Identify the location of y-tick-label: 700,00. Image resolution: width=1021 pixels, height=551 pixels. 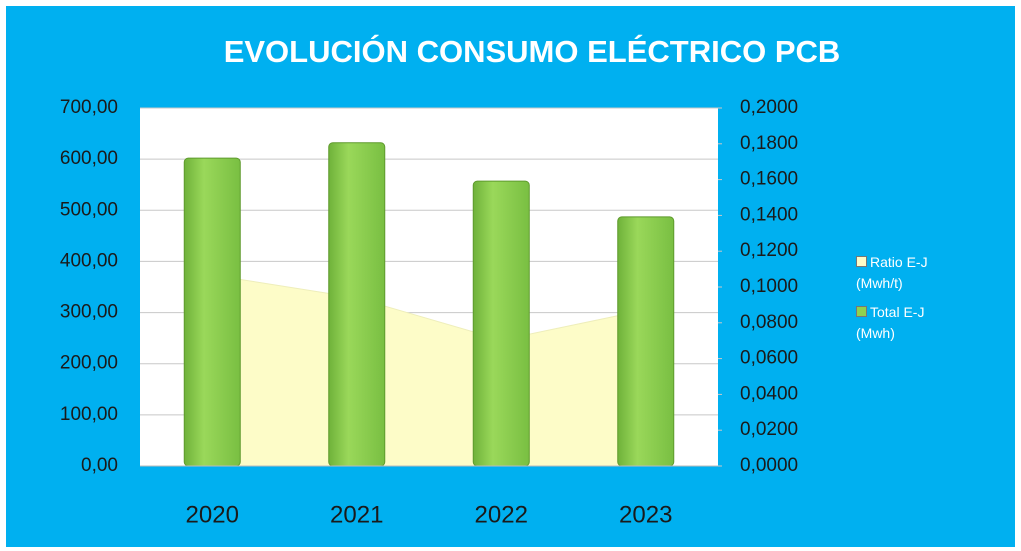
(89, 107).